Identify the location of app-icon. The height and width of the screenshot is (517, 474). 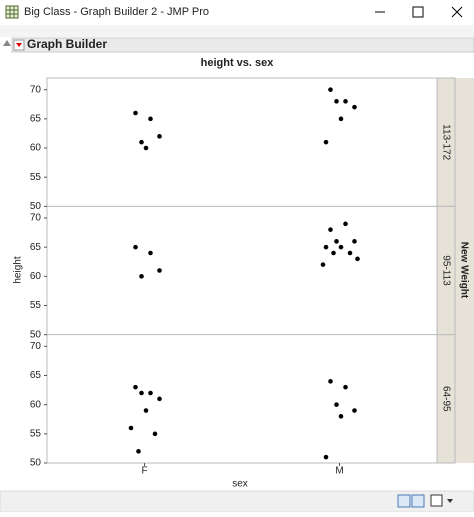
(12, 12).